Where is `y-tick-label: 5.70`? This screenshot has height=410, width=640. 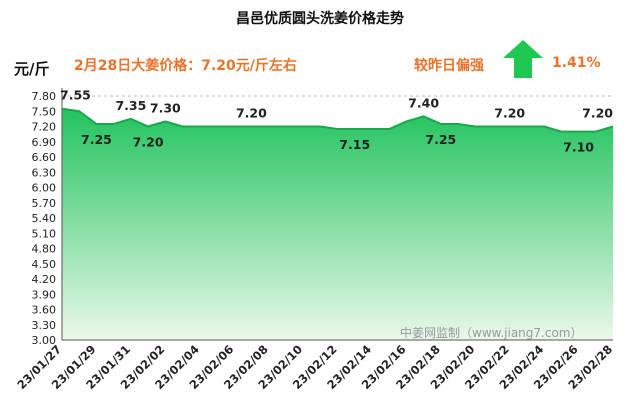
y-tick-label: 5.70 is located at coordinates (44, 203).